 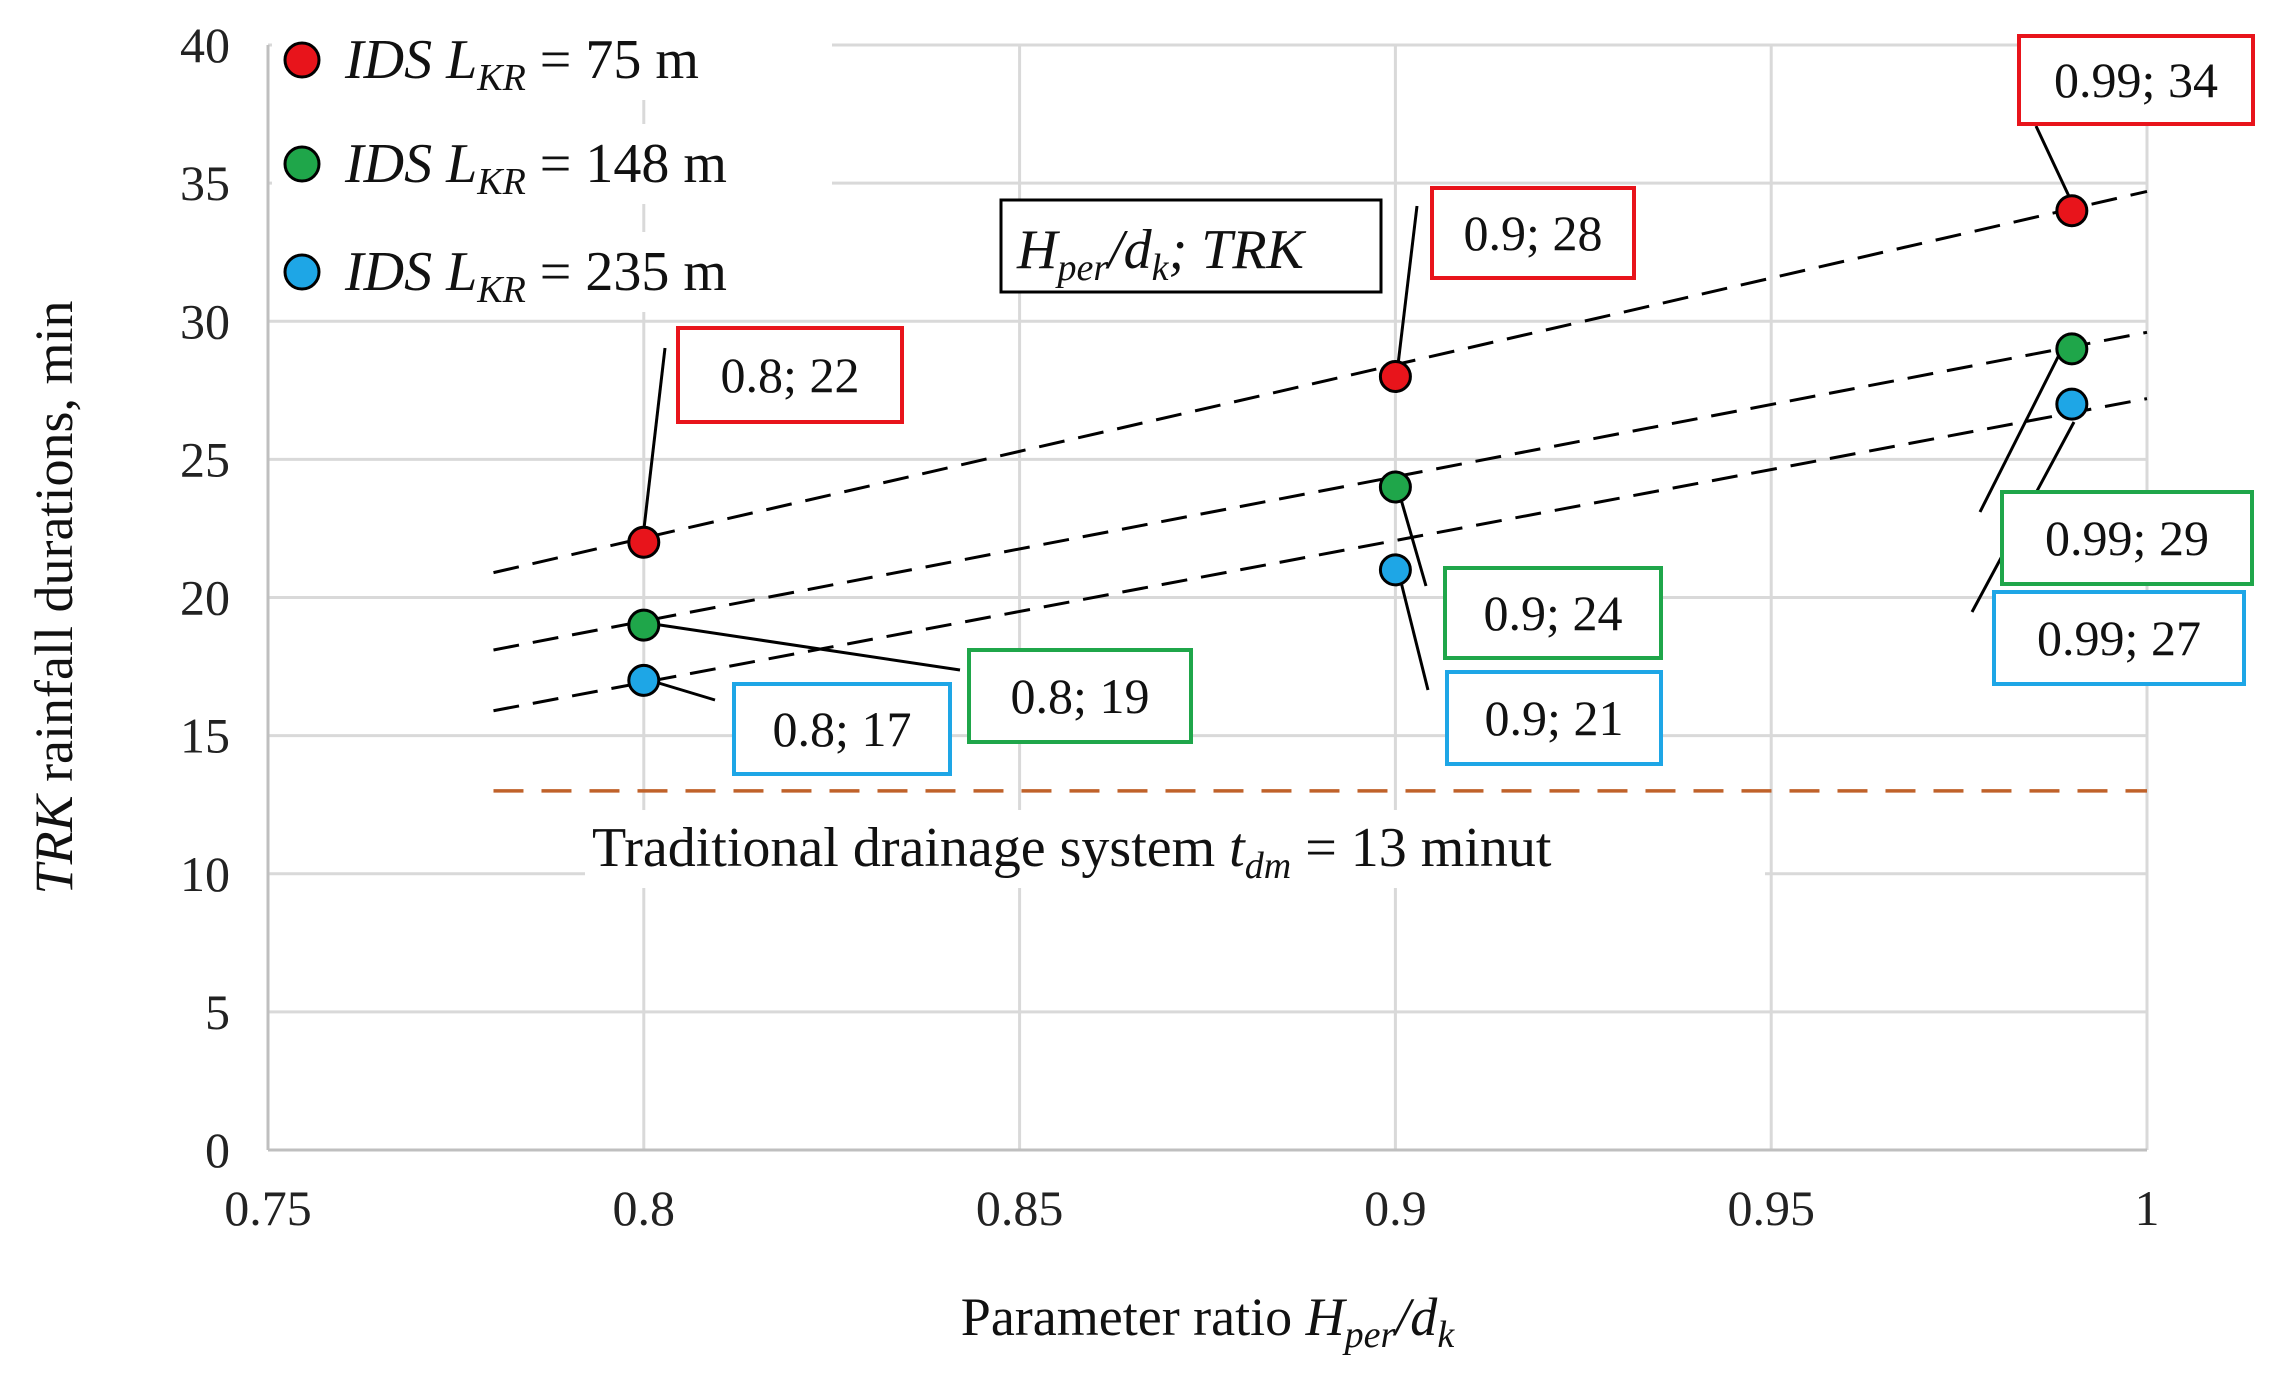 I want to click on data-label: 0.9; 21, so click(x=1554, y=718).